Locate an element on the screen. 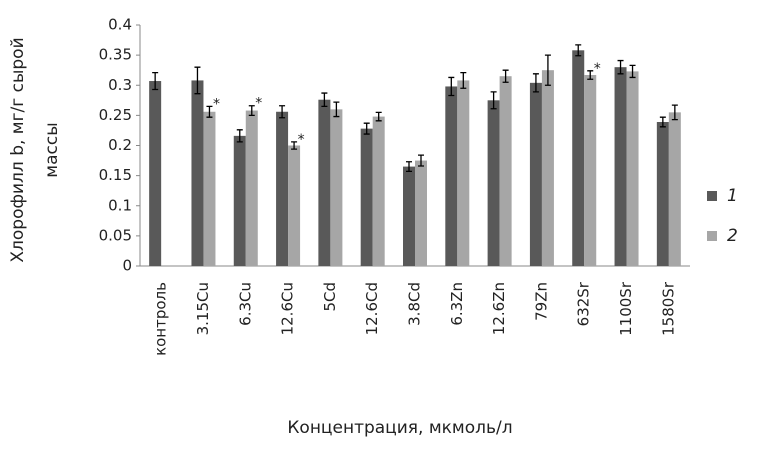 Image resolution: width=774 pixels, height=466 pixels. y-tick-label: 0.15 is located at coordinates (115, 175).